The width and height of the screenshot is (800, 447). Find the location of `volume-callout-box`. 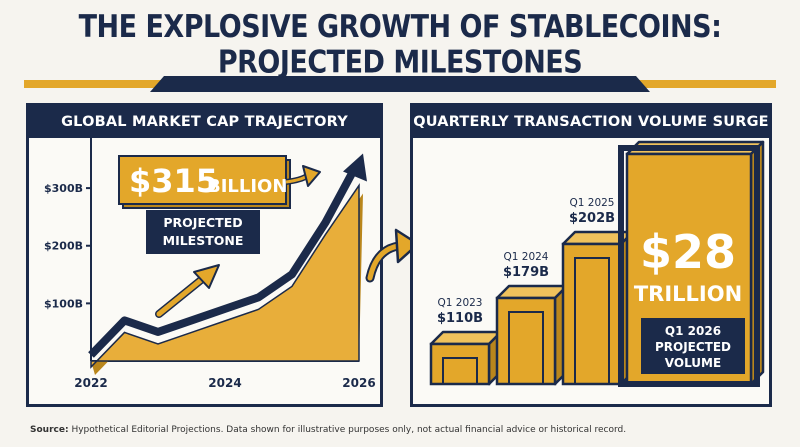

volume-callout-box is located at coordinates (693, 346).